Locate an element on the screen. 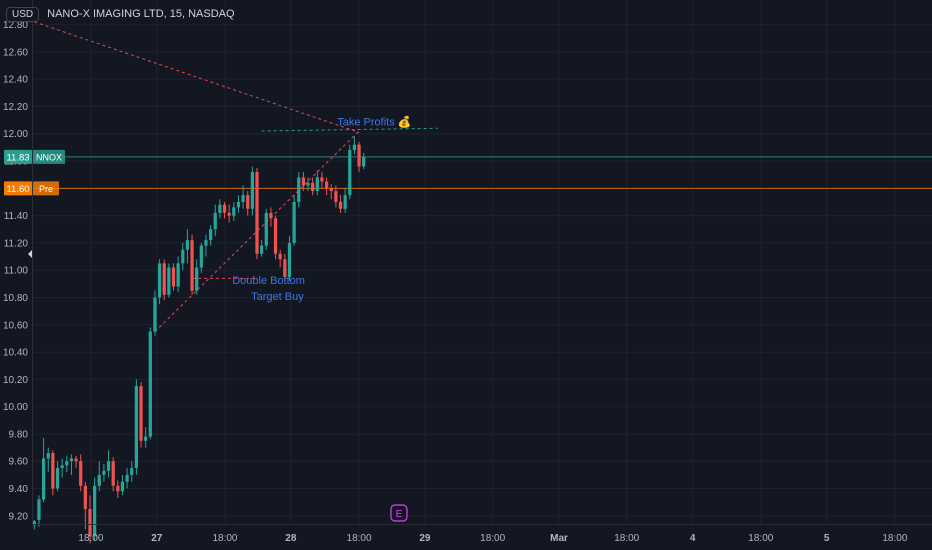 The width and height of the screenshot is (932, 550). price-tag: 11.83 NNOX is located at coordinates (34, 156).